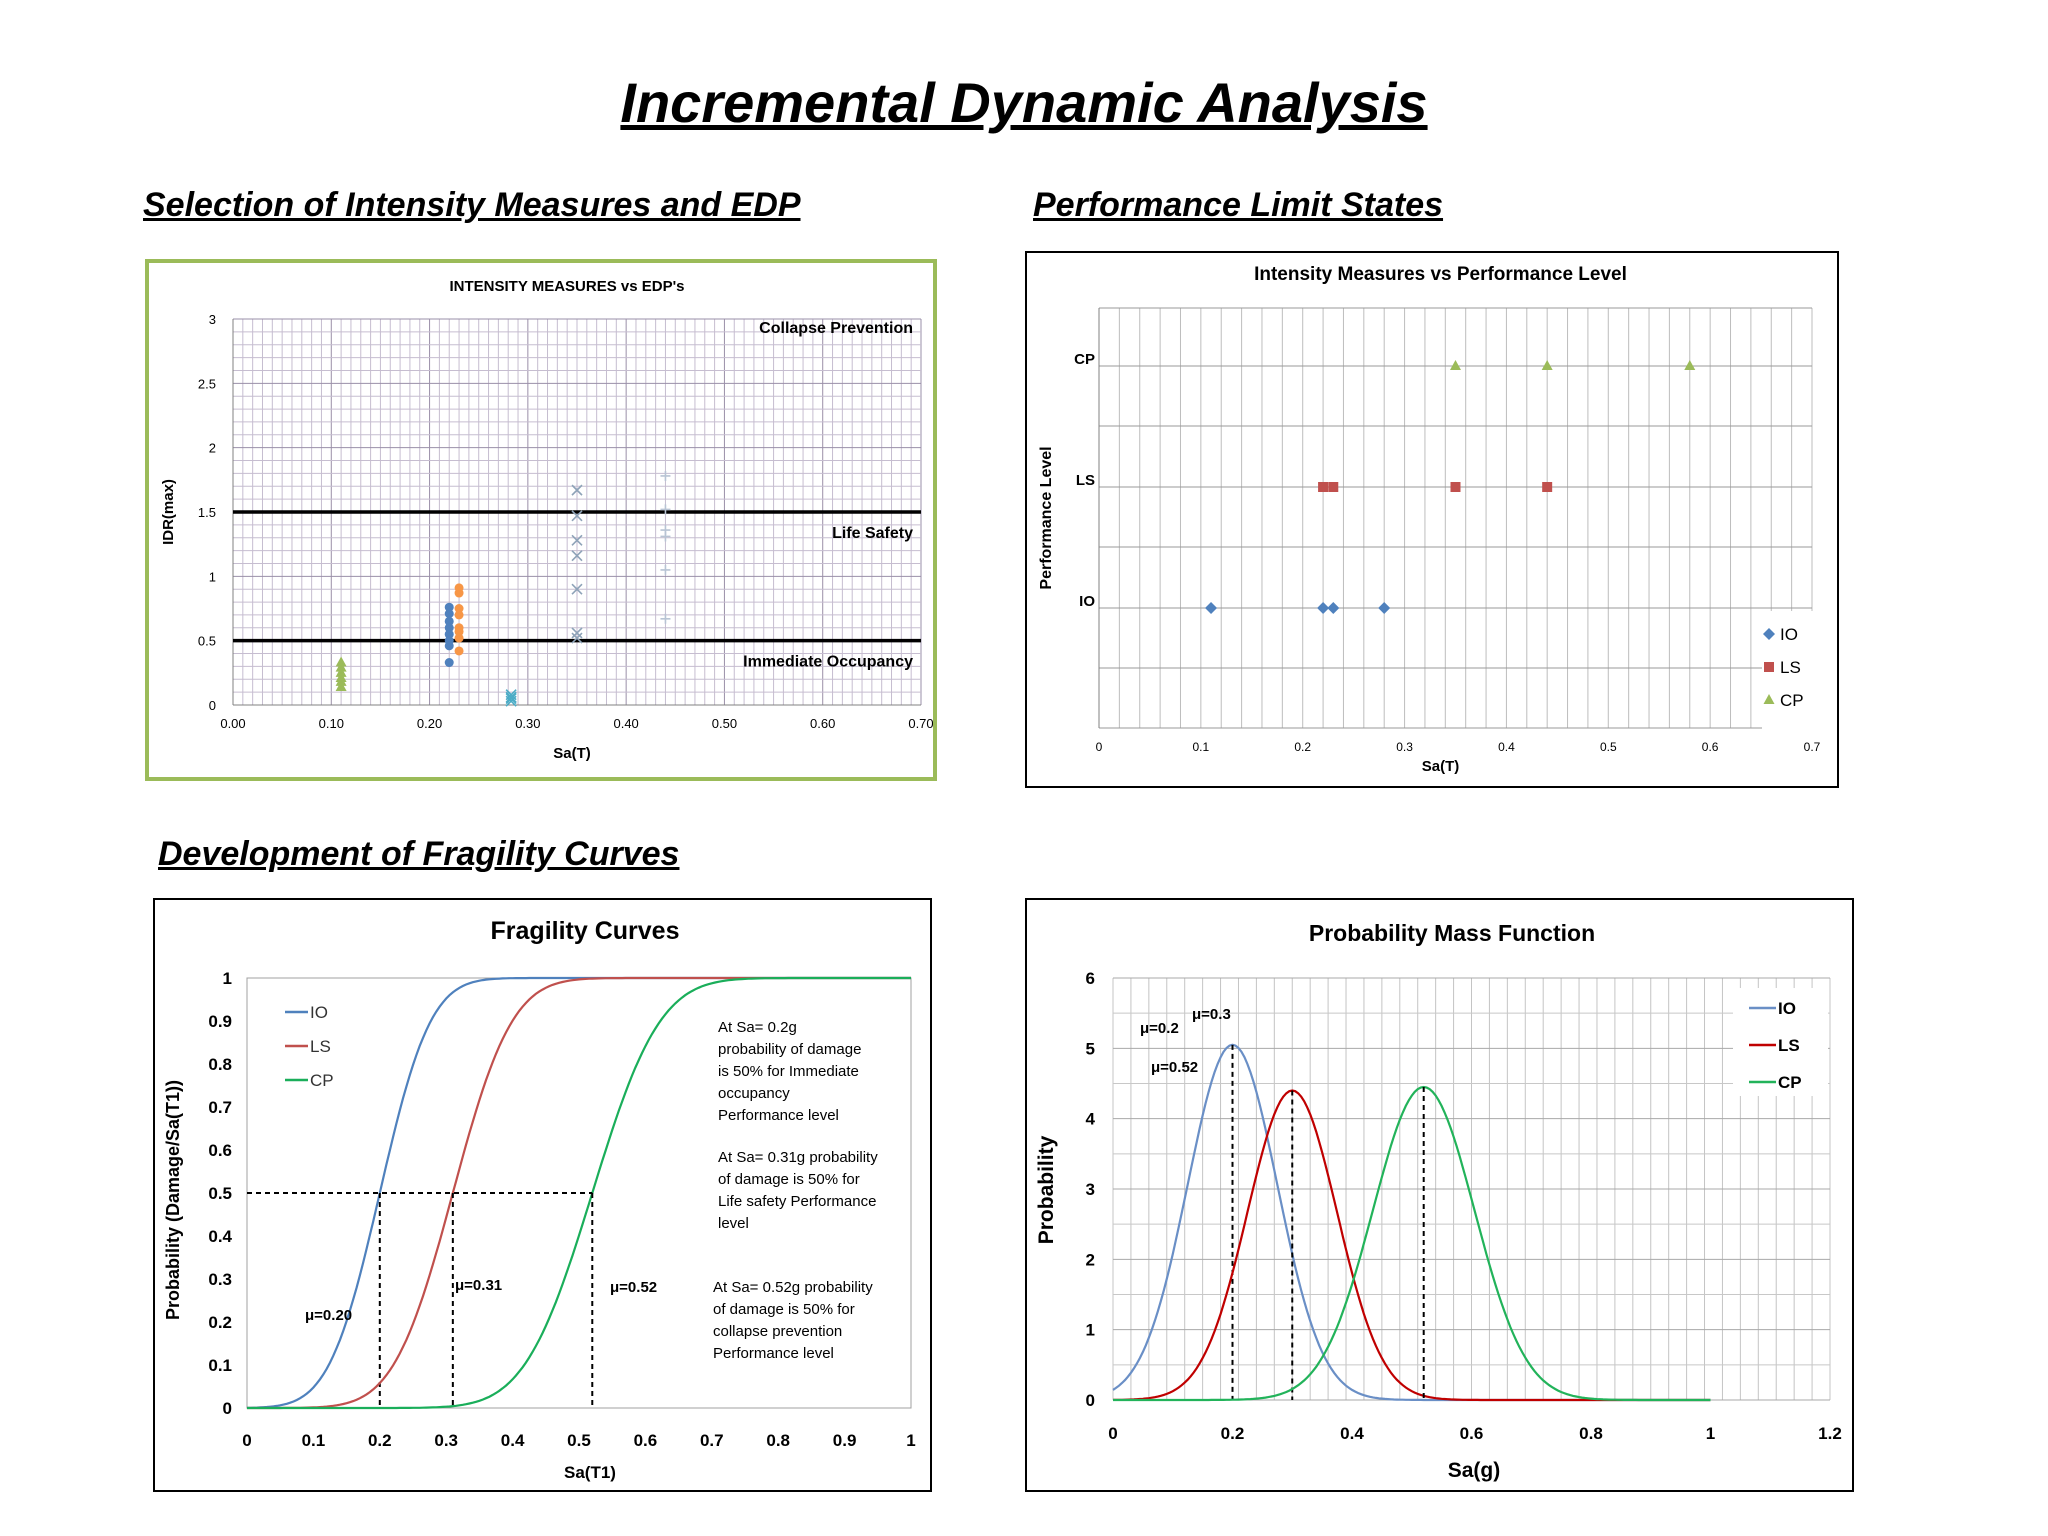 Image resolution: width=2048 pixels, height=1536 pixels. Describe the element at coordinates (784, 1309) in the screenshot. I see `annotation-text: of damage is 50% for` at that location.